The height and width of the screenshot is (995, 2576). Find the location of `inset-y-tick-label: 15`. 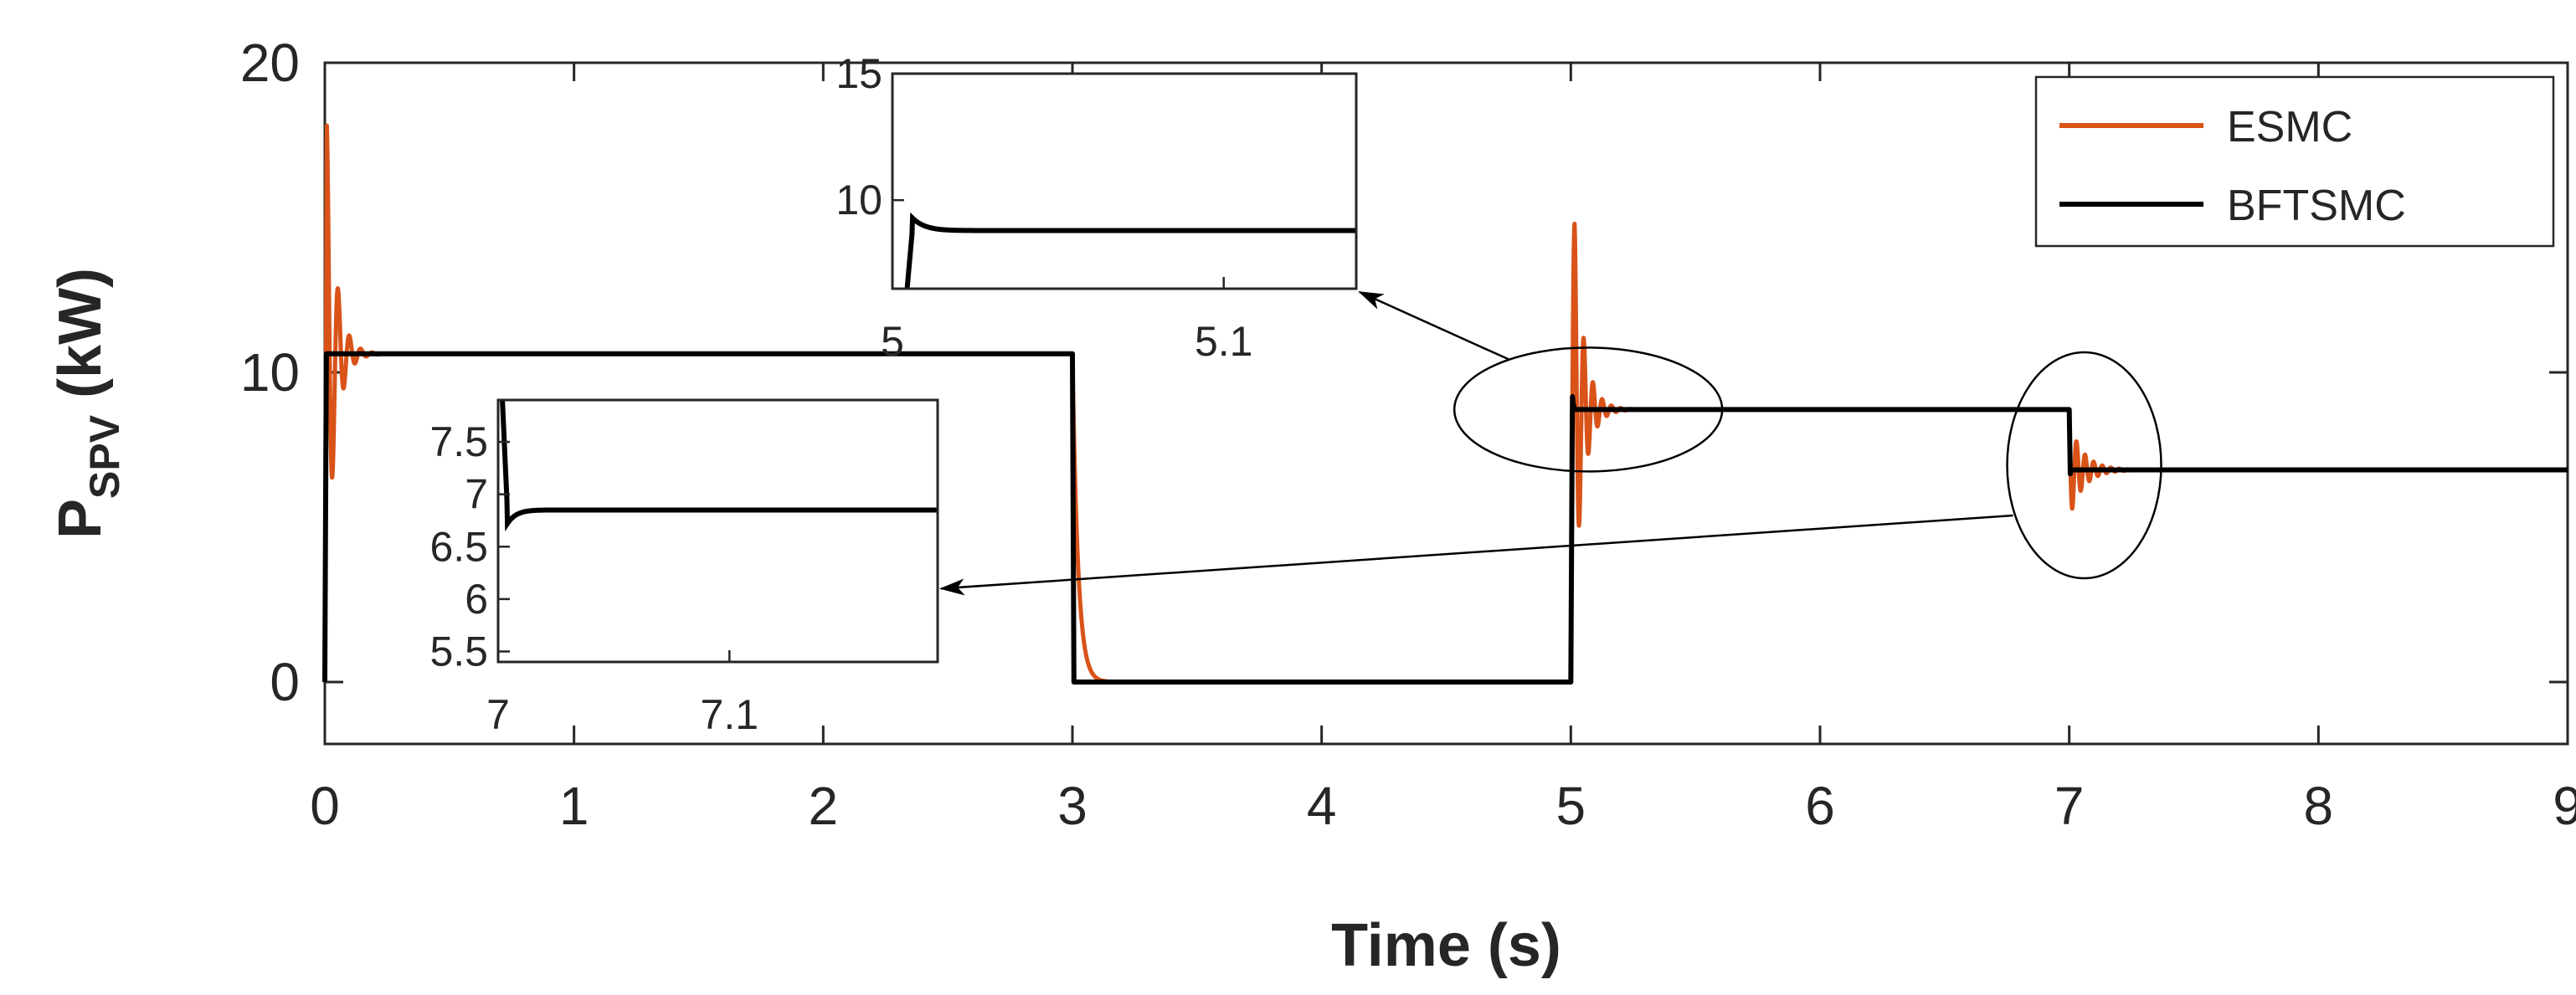

inset-y-tick-label: 15 is located at coordinates (859, 74).